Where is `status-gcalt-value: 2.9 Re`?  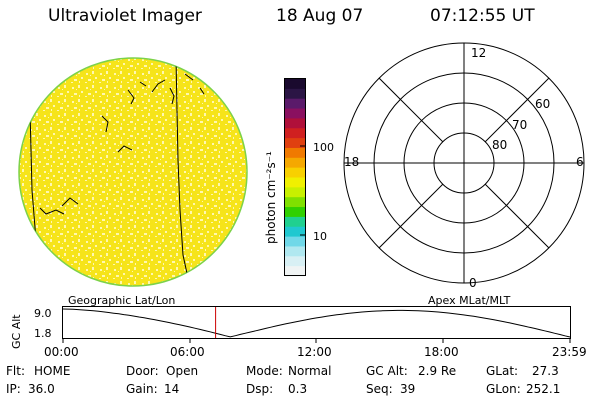 status-gcalt-value: 2.9 Re is located at coordinates (437, 371).